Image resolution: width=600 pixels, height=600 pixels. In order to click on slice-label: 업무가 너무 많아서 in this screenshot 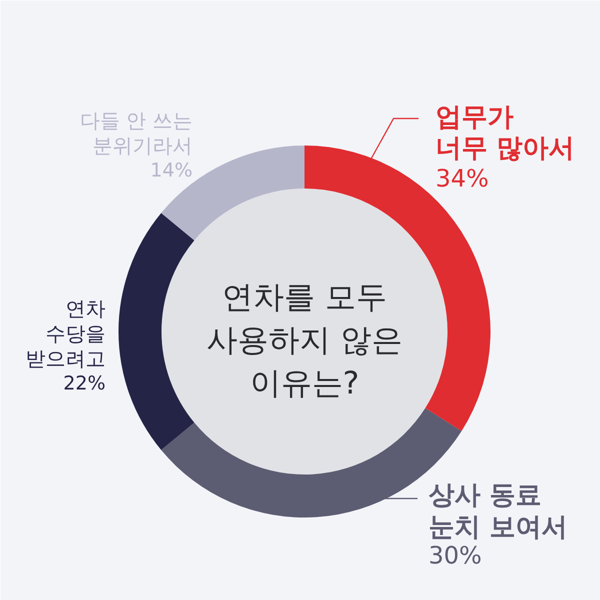, I will do `click(505, 133)`.